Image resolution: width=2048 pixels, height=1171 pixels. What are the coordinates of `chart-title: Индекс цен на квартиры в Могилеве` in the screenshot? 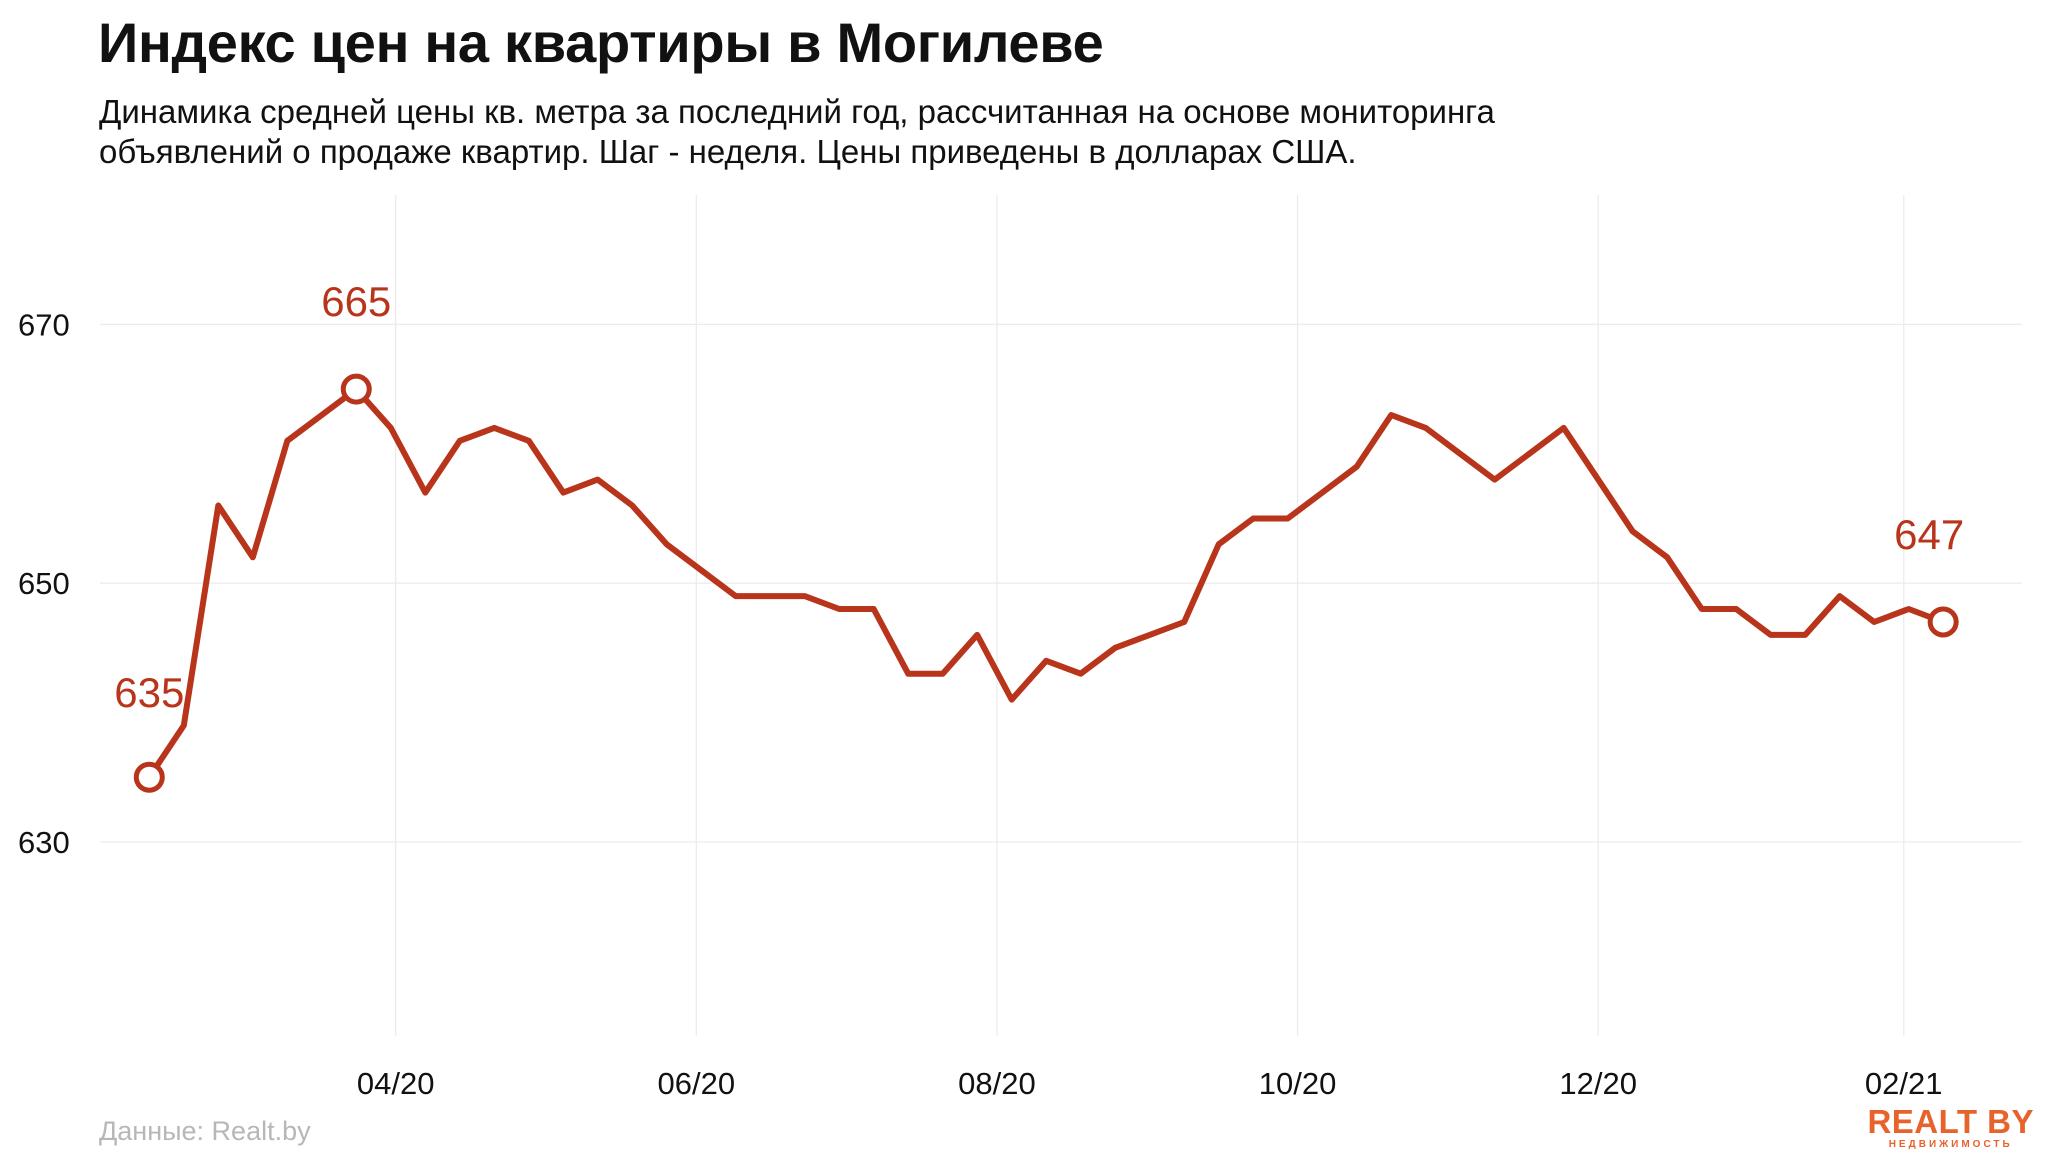 It's located at (601, 42).